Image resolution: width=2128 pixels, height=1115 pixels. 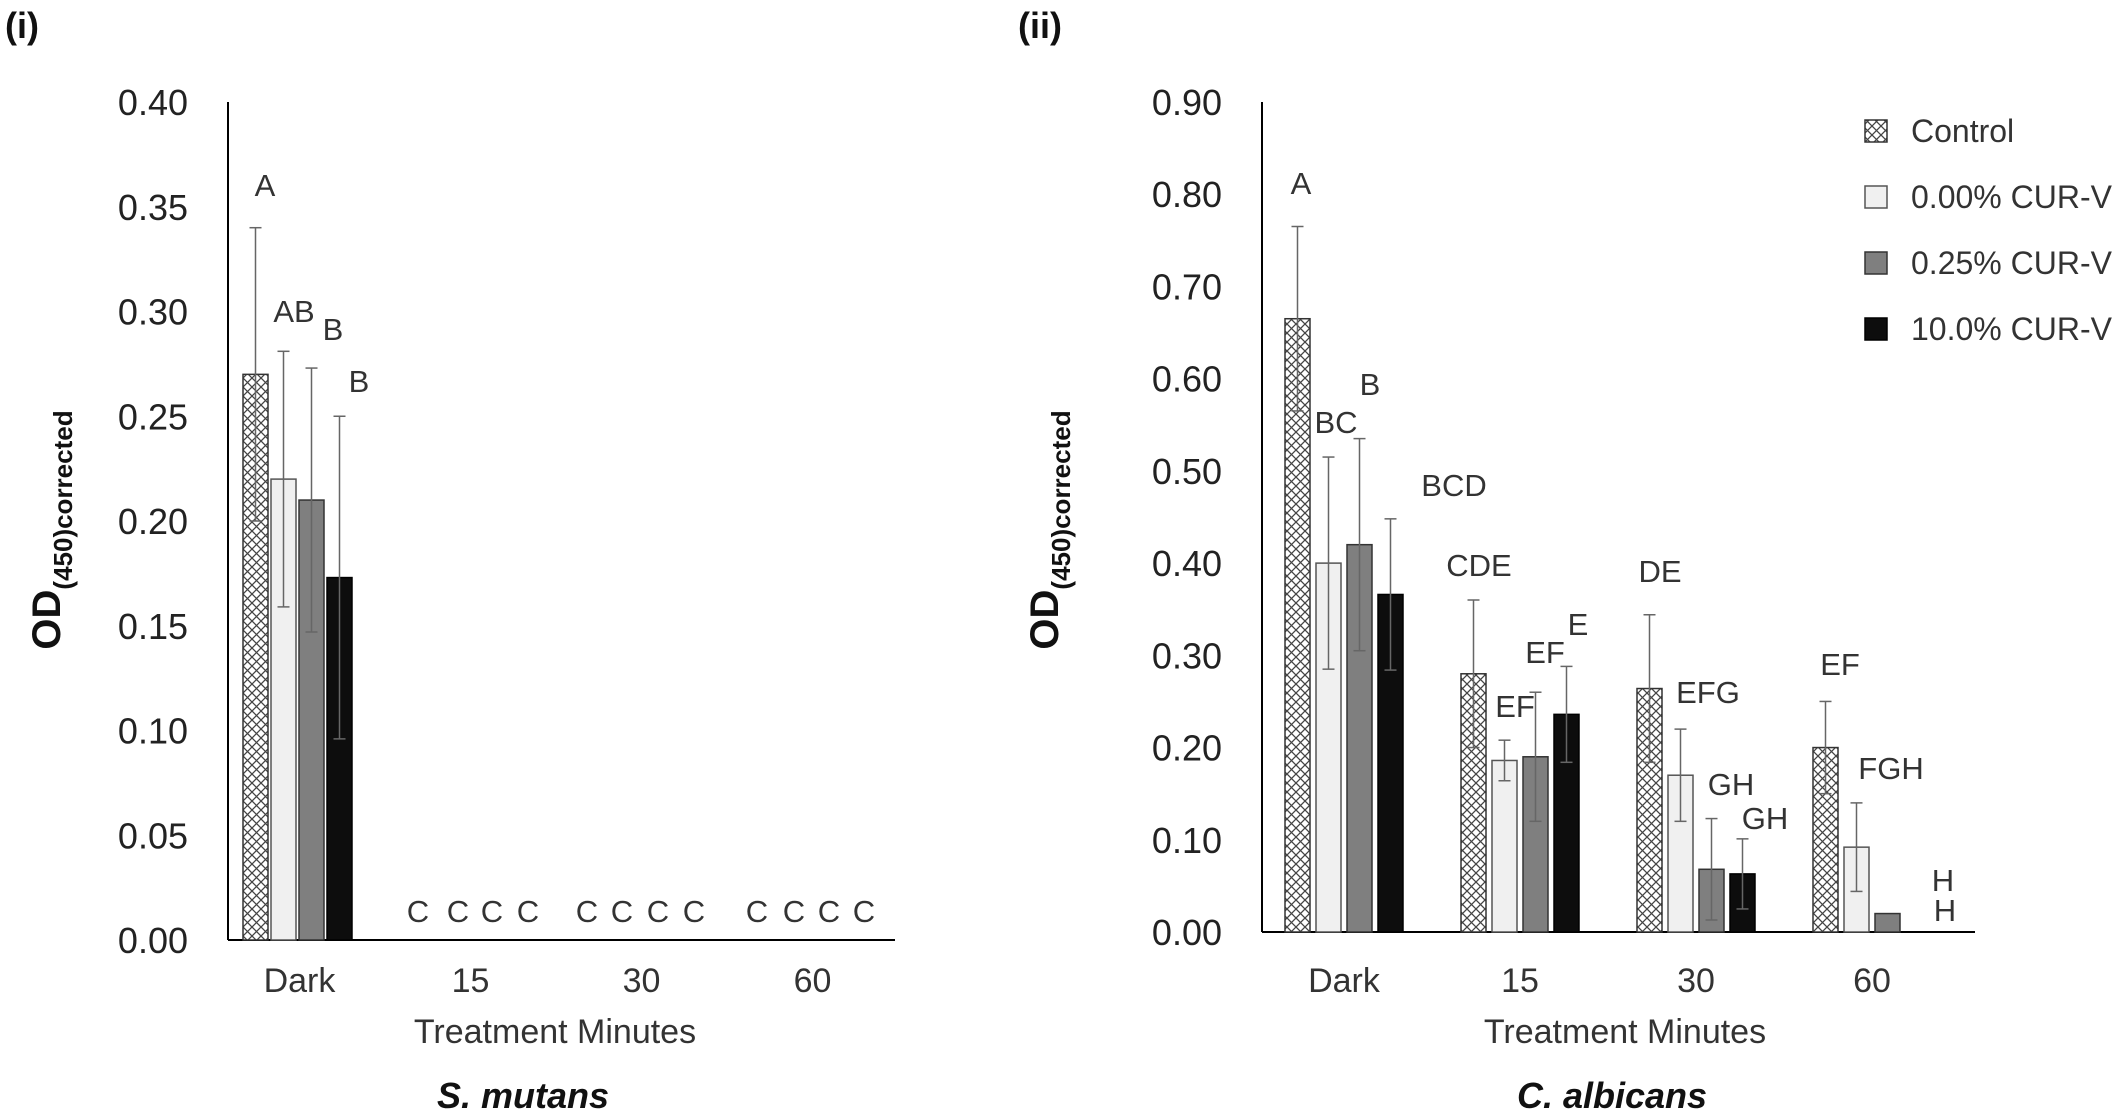 What do you see at coordinates (1187, 194) in the screenshot?
I see `y-tick-label: 0.80` at bounding box center [1187, 194].